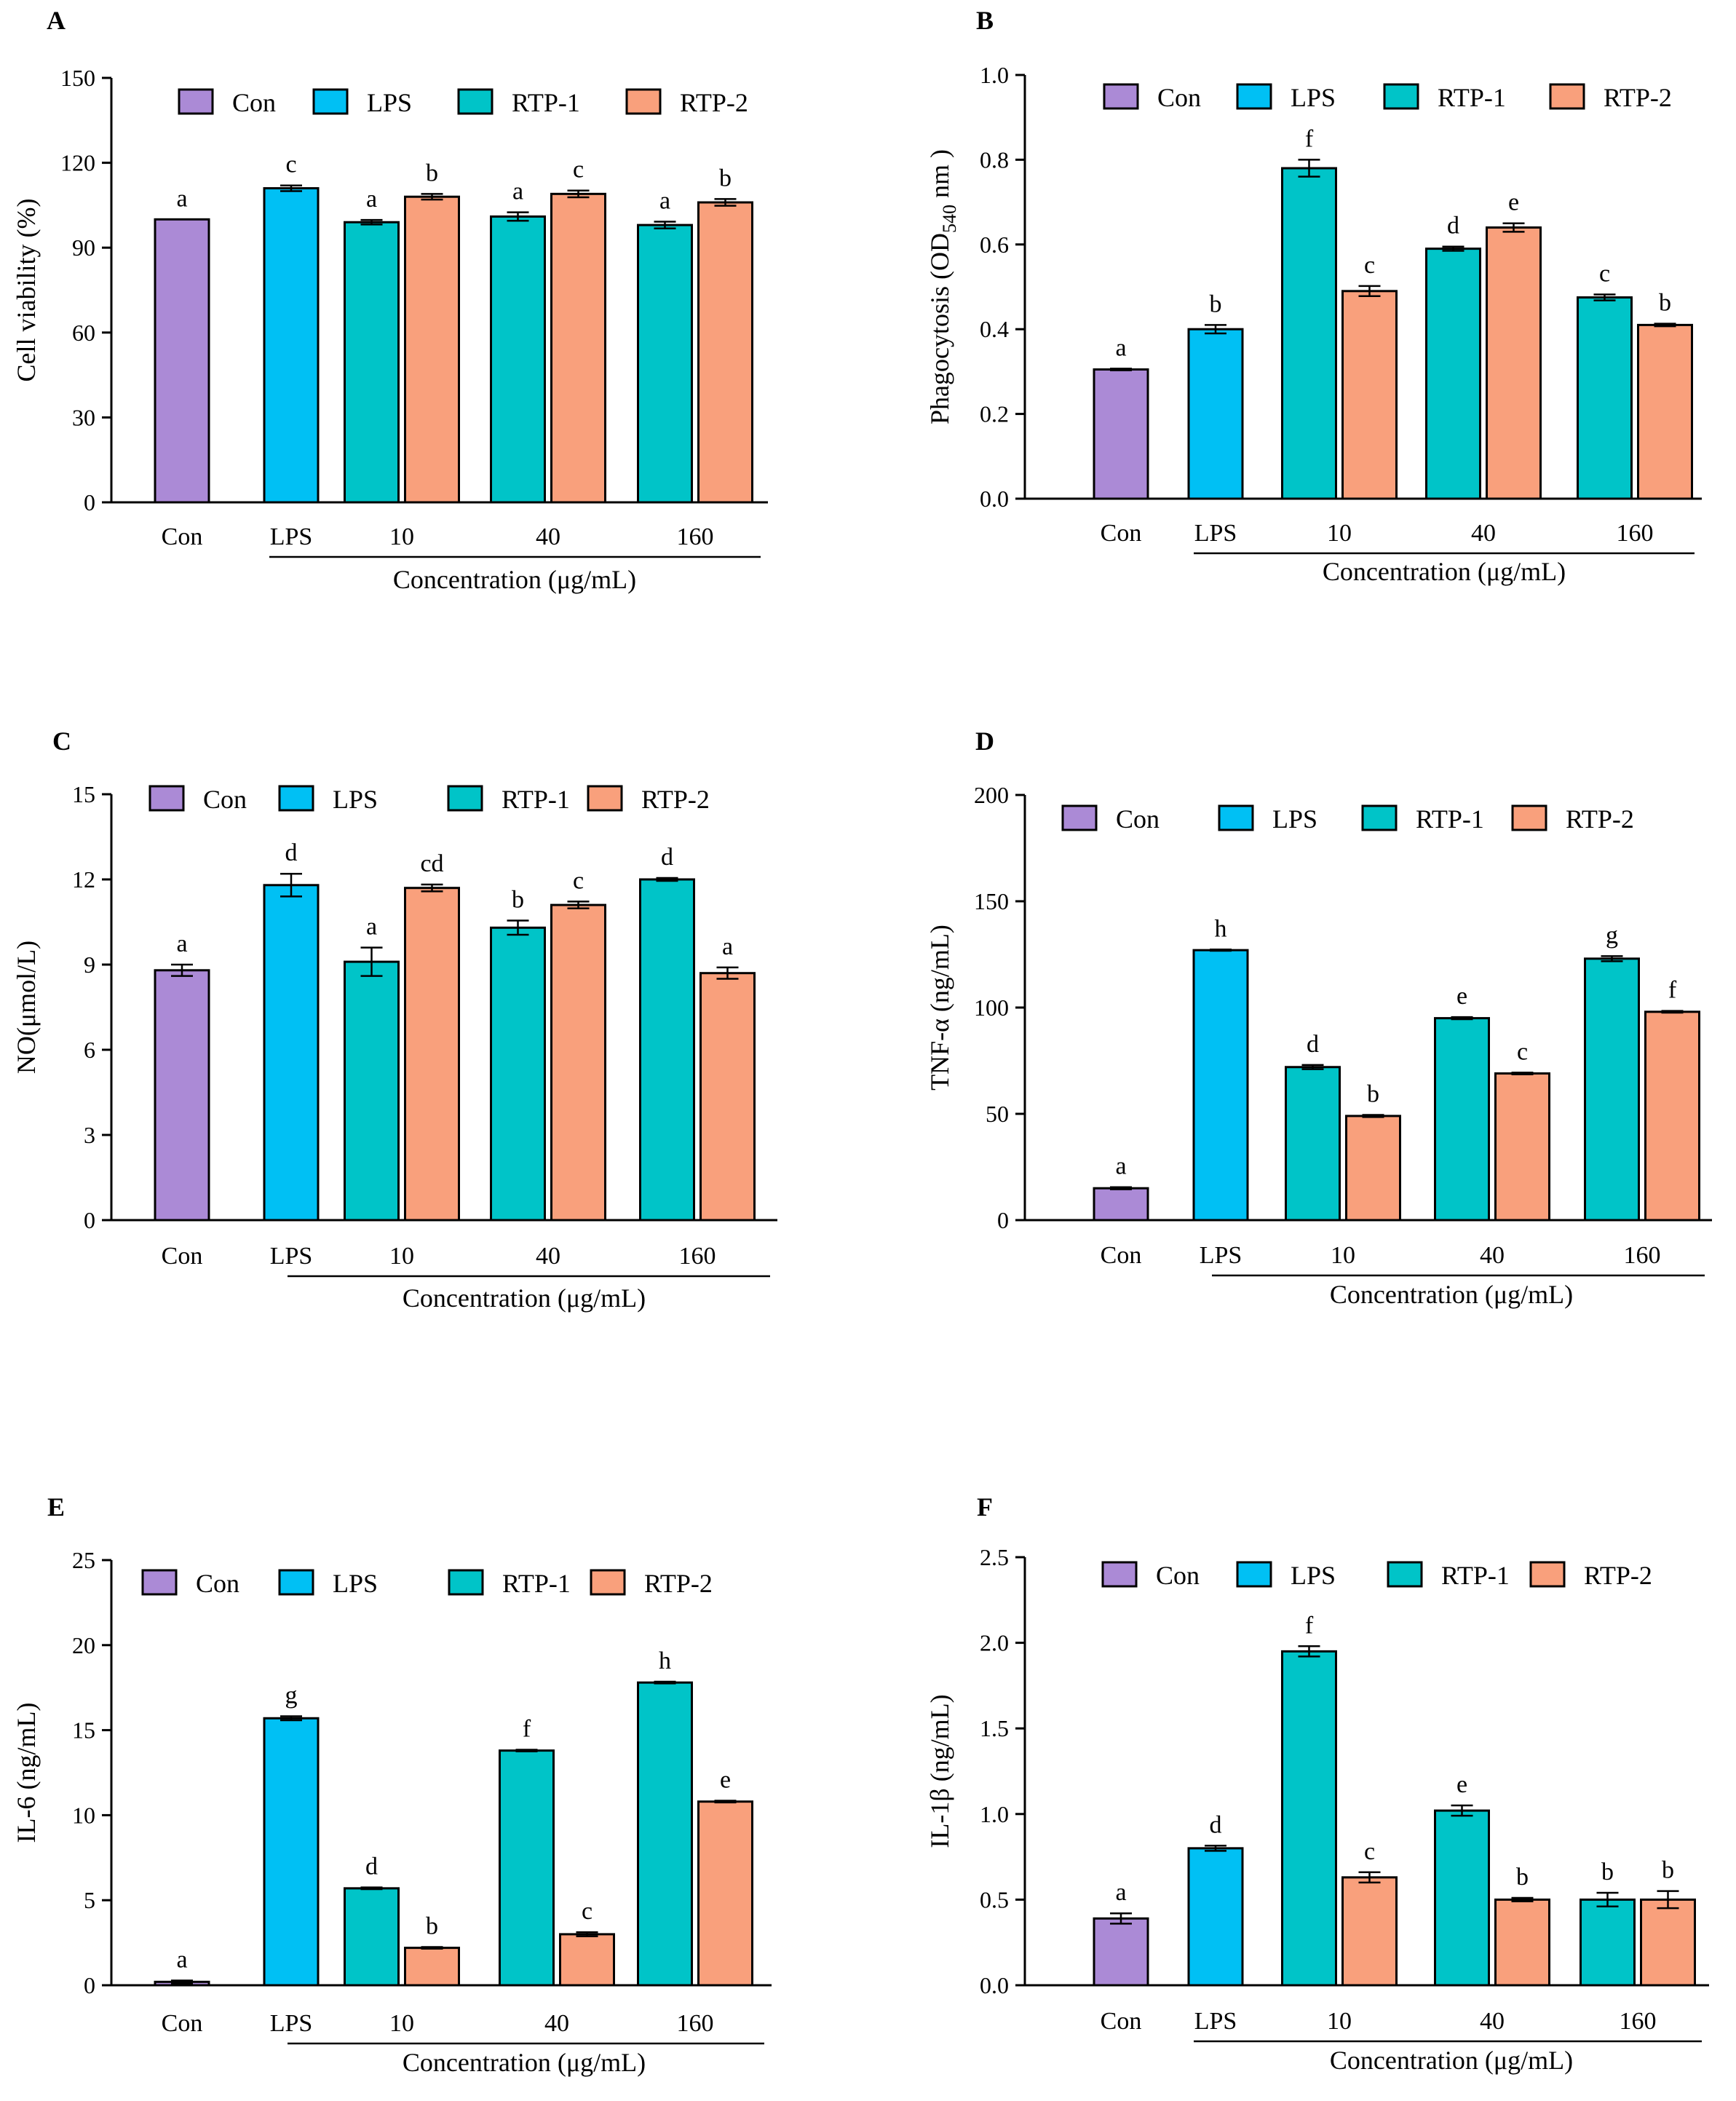 The height and width of the screenshot is (2101, 1736). I want to click on y-tick-label: 1.0, so click(994, 1814).